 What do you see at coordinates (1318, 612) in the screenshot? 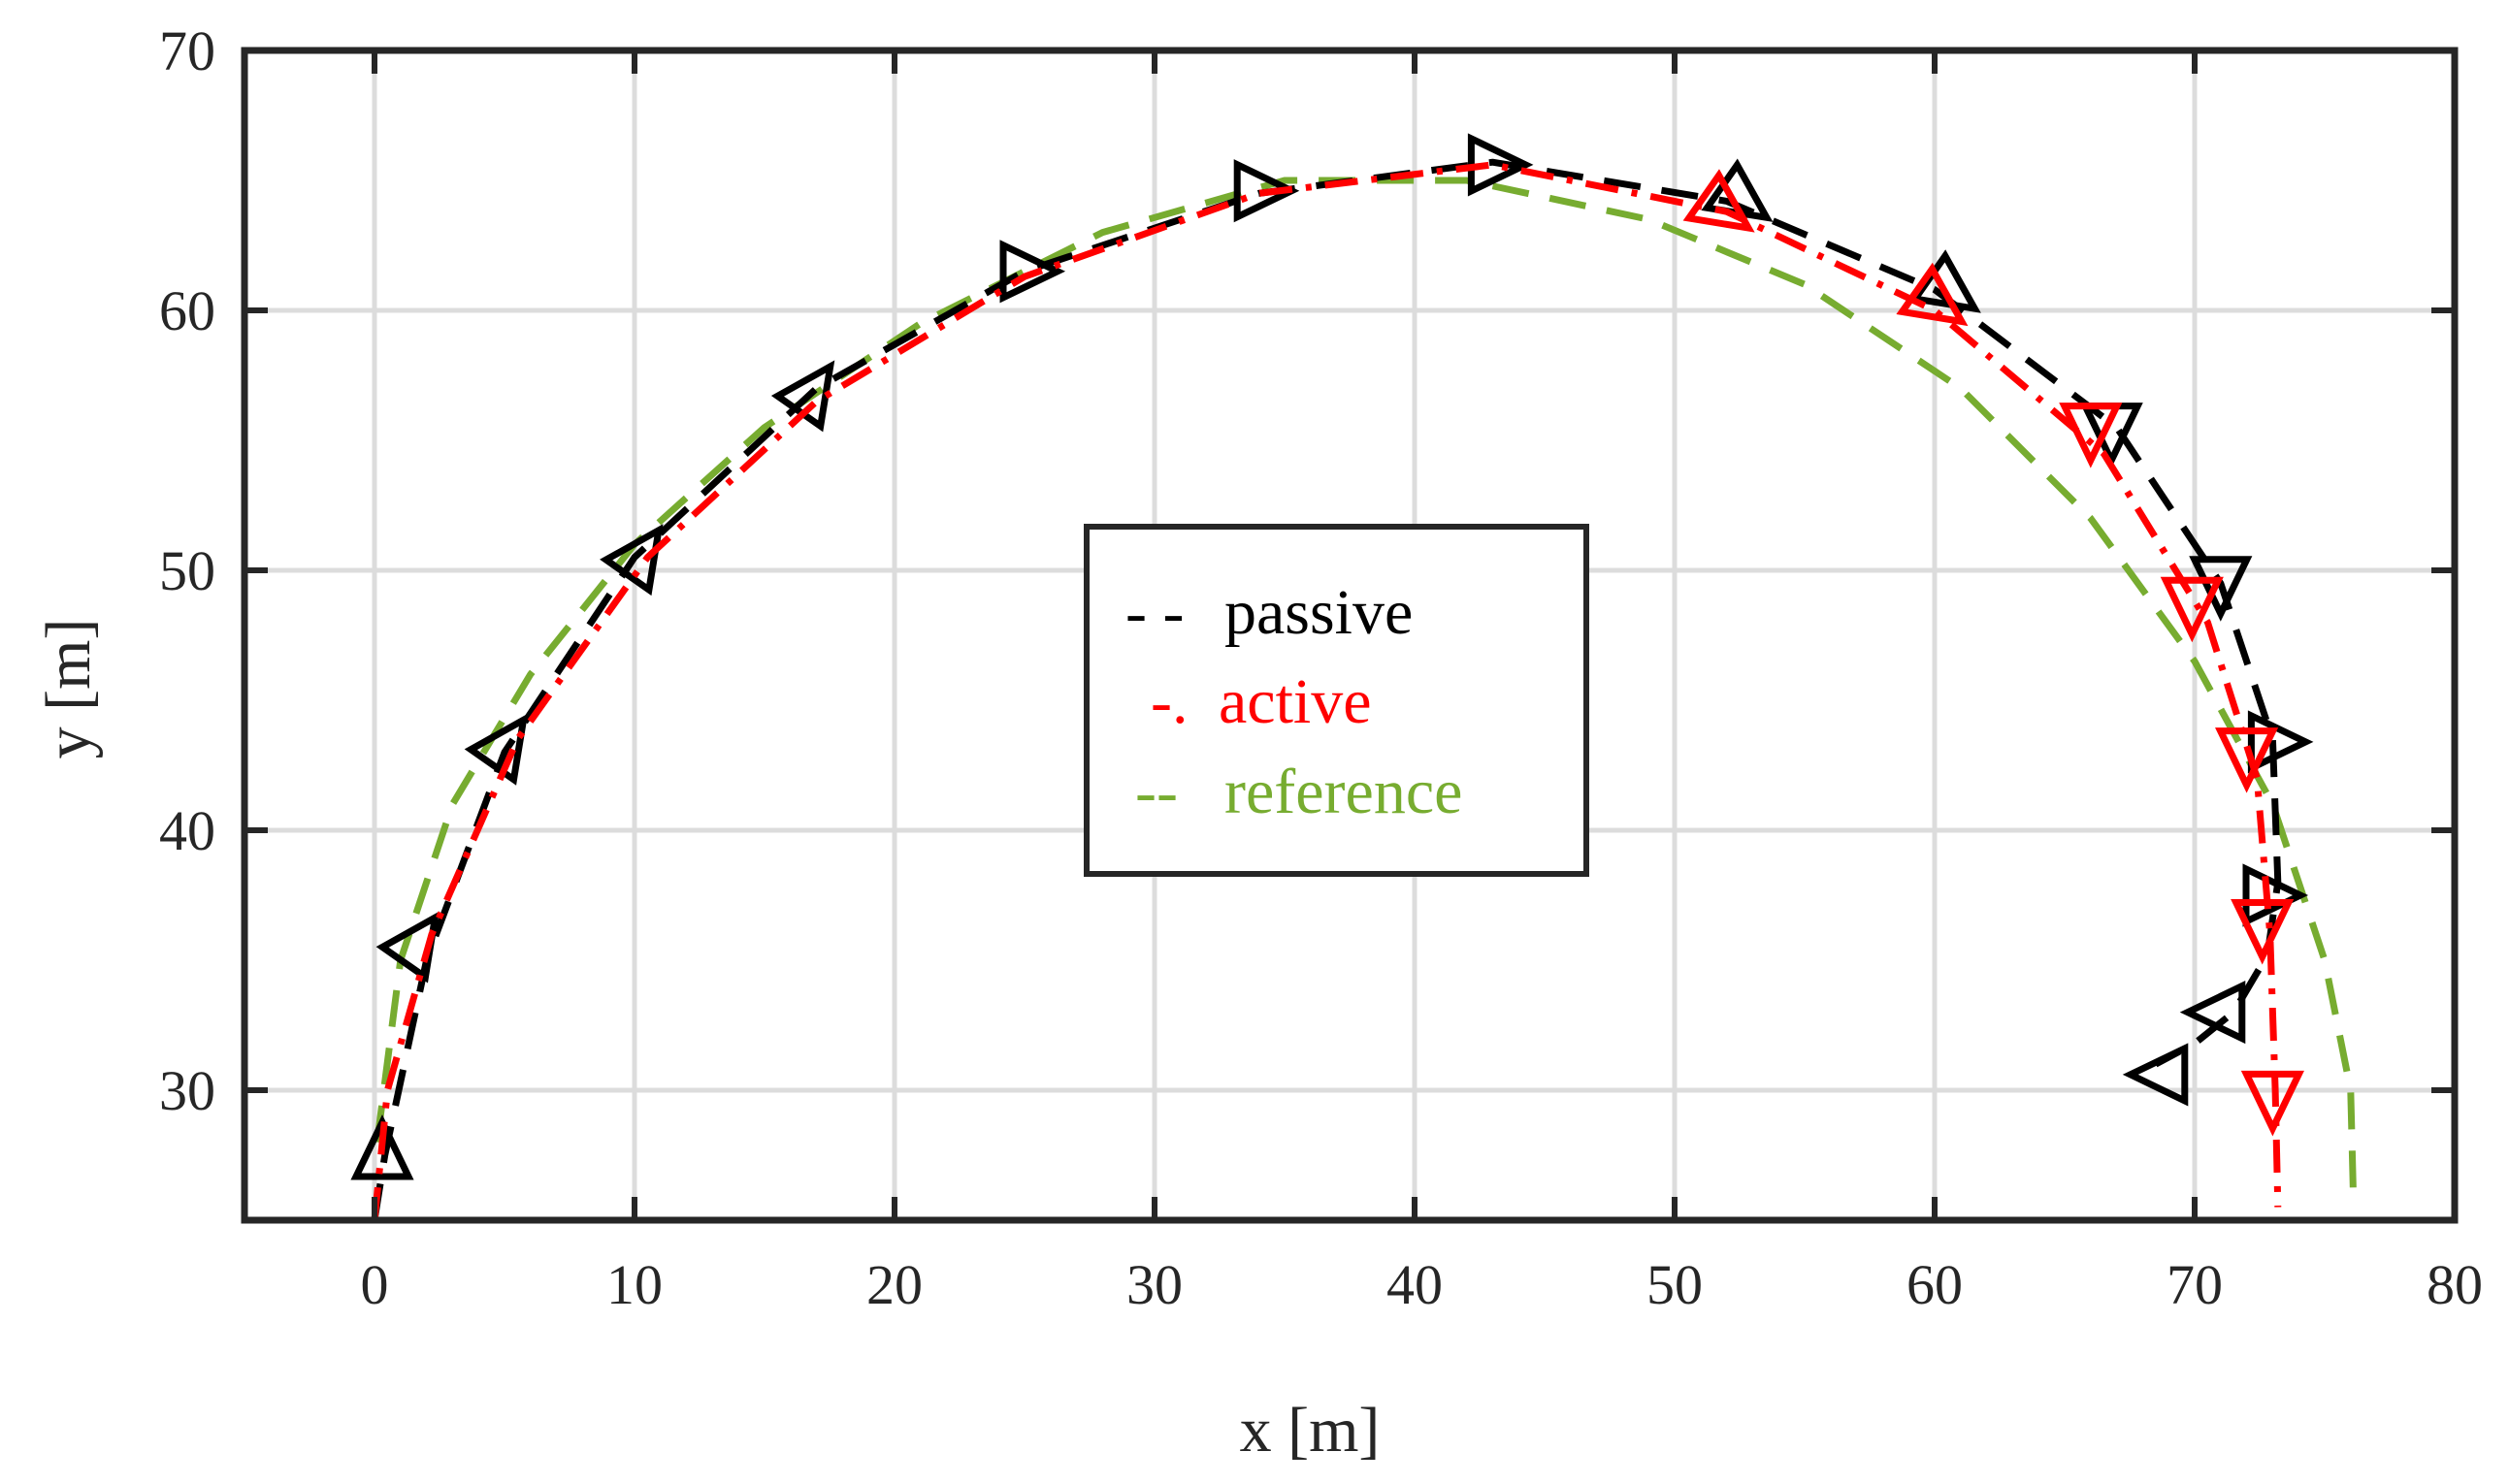
I see `legend-label-passive: passive` at bounding box center [1318, 612].